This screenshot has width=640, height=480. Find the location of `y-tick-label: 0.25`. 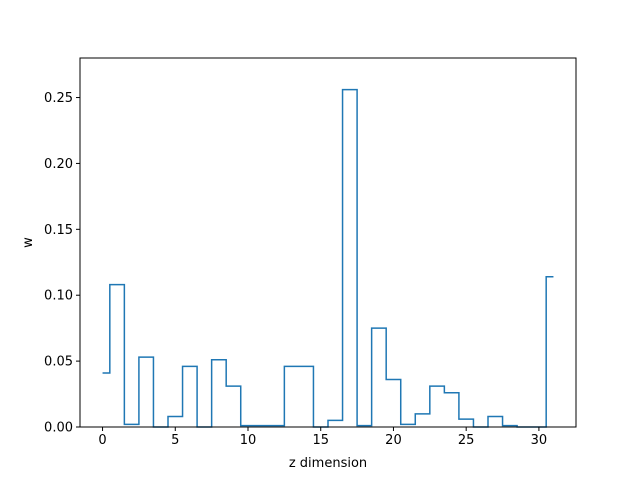

y-tick-label: 0.25 is located at coordinates (58, 98).